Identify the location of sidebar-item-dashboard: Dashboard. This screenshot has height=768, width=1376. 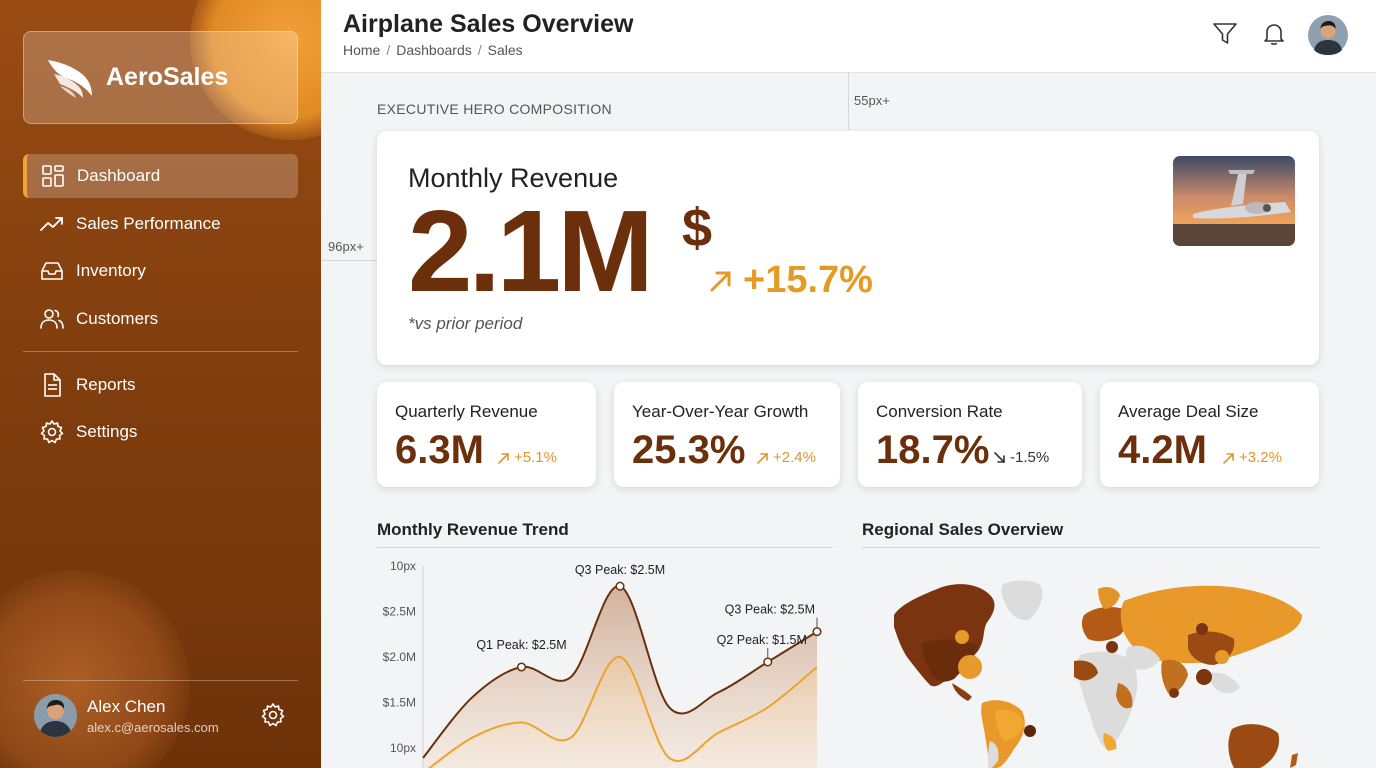
(160, 176).